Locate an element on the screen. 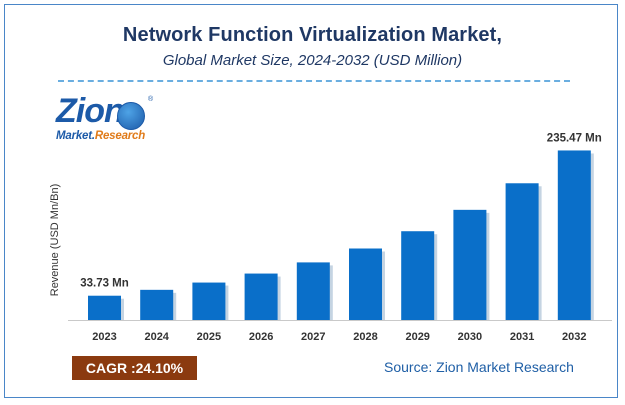 The height and width of the screenshot is (405, 625). cagr-label: CAGR : is located at coordinates (110, 368).